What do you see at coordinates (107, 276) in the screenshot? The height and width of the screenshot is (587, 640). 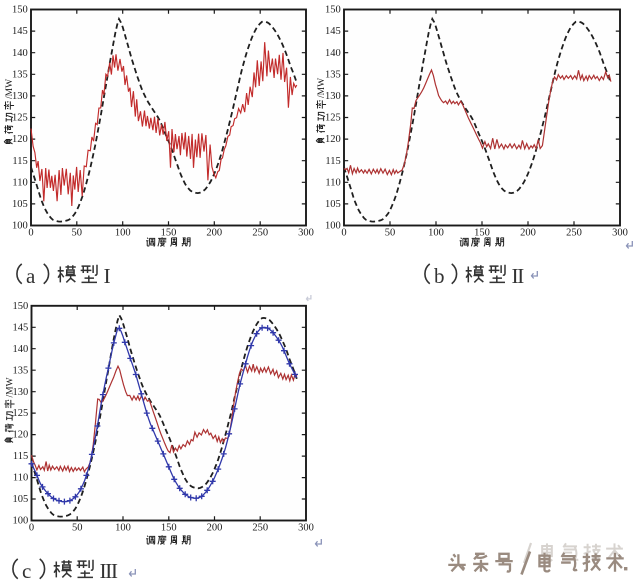 I see `svg-text: I` at bounding box center [107, 276].